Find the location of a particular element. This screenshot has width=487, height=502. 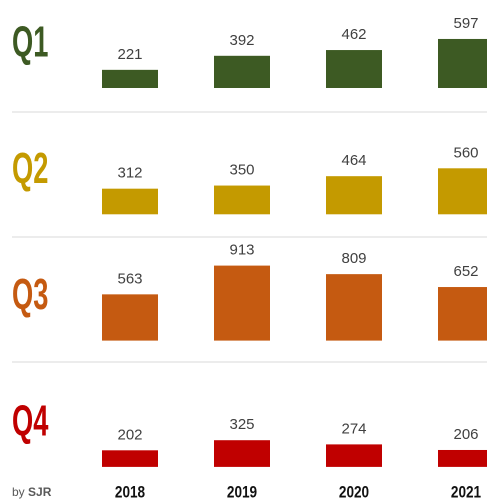

value-label: 597 is located at coordinates (465, 23).